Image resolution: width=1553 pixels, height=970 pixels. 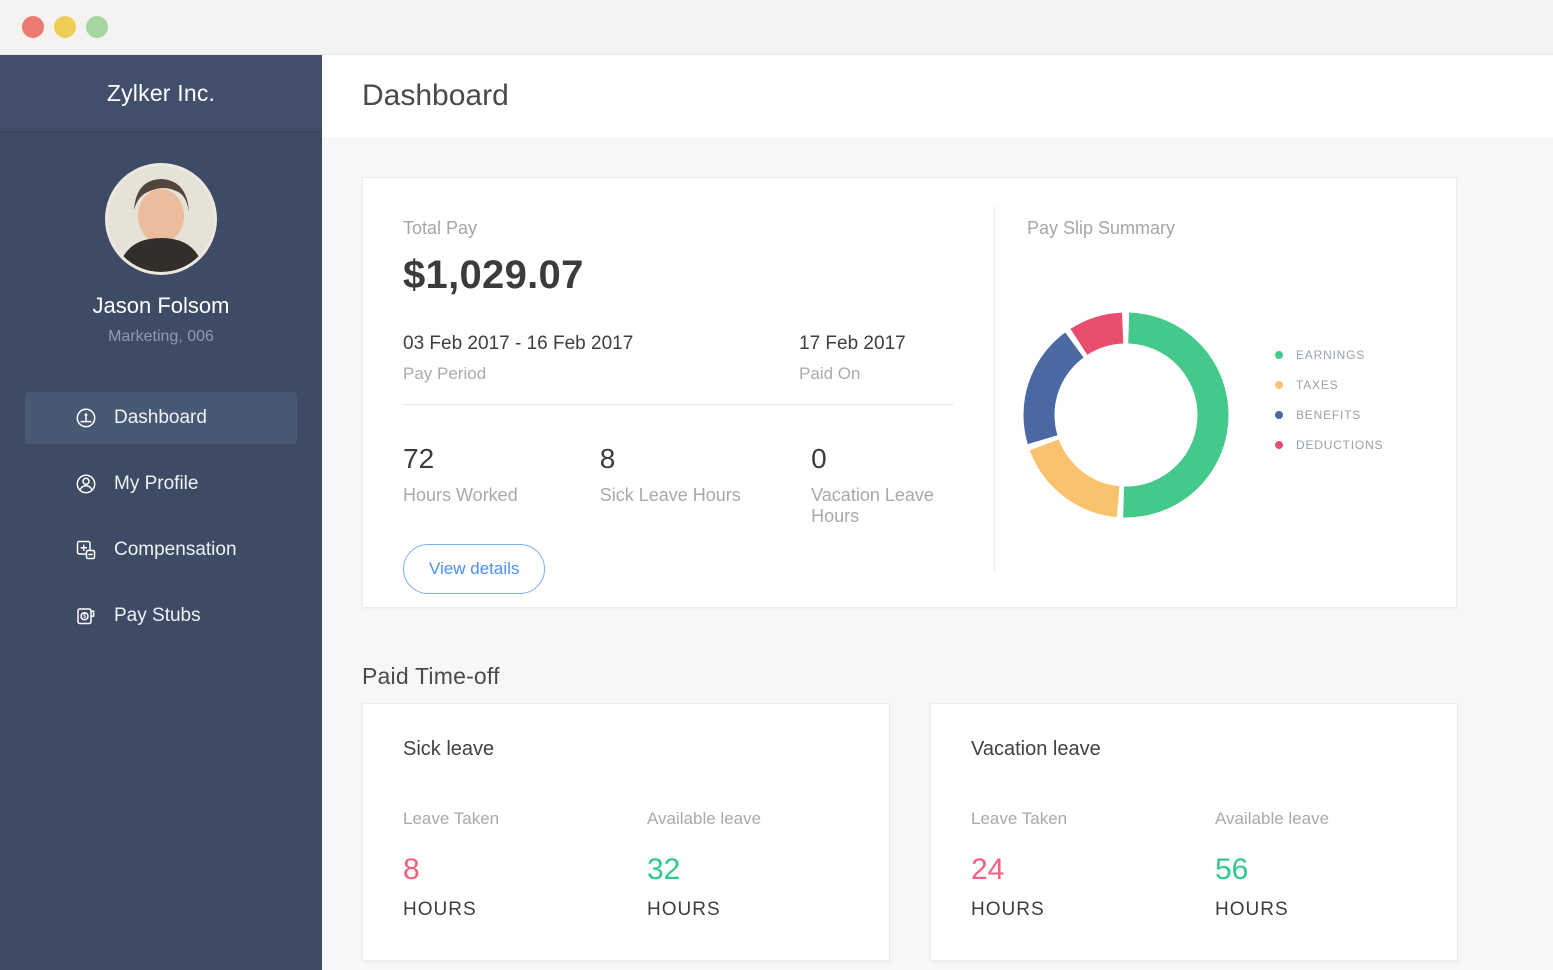 I want to click on pay-slip-donut-wrap, so click(x=1126, y=415).